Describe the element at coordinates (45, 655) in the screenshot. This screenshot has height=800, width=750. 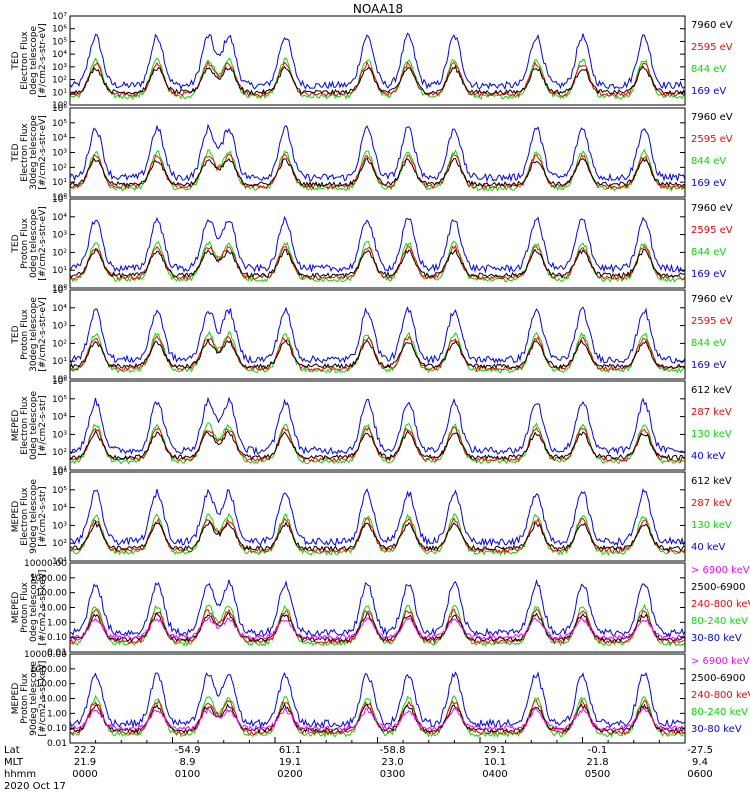
I see `y-tick-label: 10000.00` at that location.